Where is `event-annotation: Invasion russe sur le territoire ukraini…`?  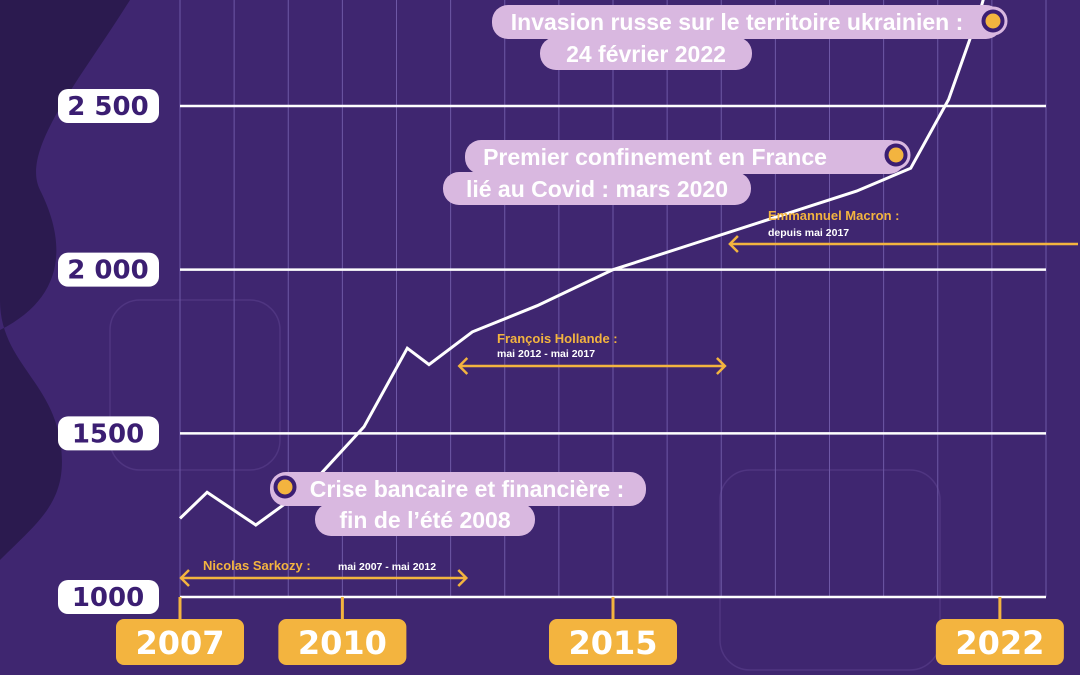
event-annotation: Invasion russe sur le territoire ukraini… is located at coordinates (750, 37).